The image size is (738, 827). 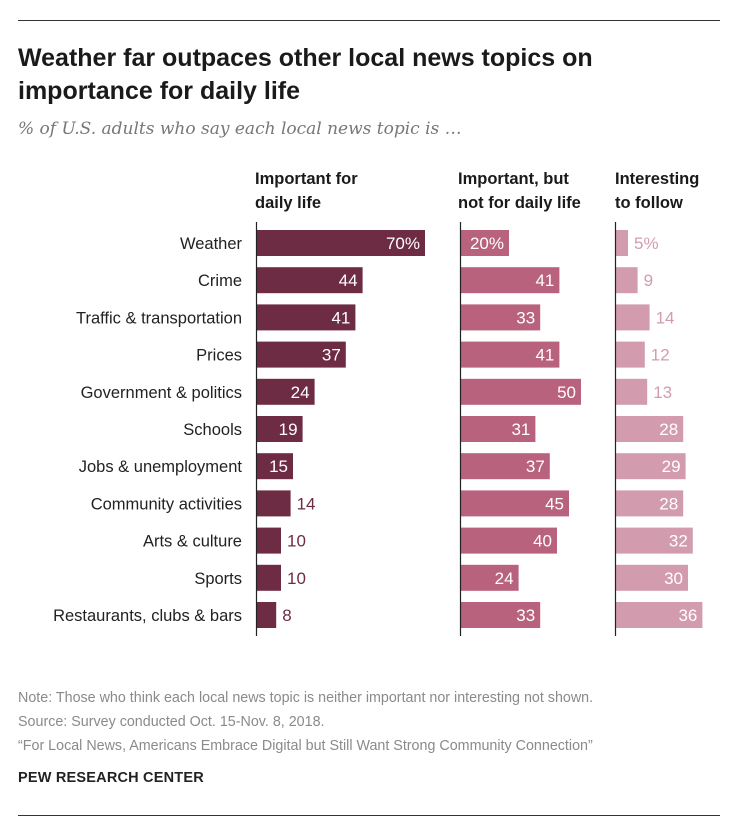 What do you see at coordinates (161, 393) in the screenshot?
I see `category-label: Government & politics` at bounding box center [161, 393].